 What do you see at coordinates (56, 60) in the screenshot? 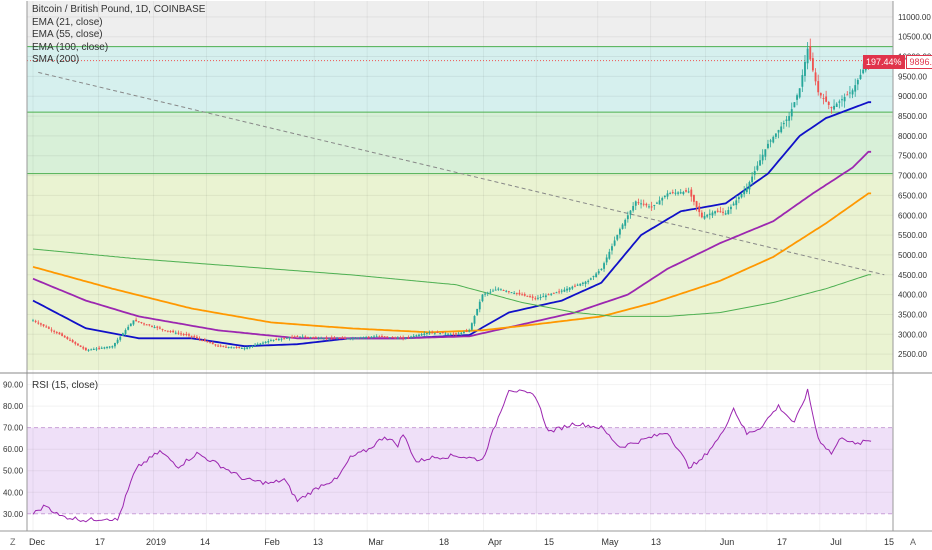
I see `legend-sma200: SMA (200)` at bounding box center [56, 60].